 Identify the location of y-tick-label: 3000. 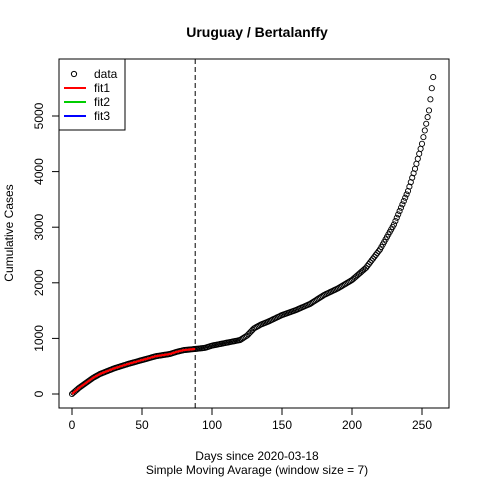
(39, 227).